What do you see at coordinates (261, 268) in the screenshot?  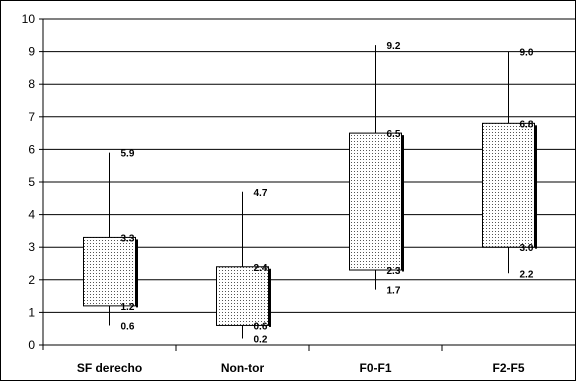 I see `data-label: 2.4` at bounding box center [261, 268].